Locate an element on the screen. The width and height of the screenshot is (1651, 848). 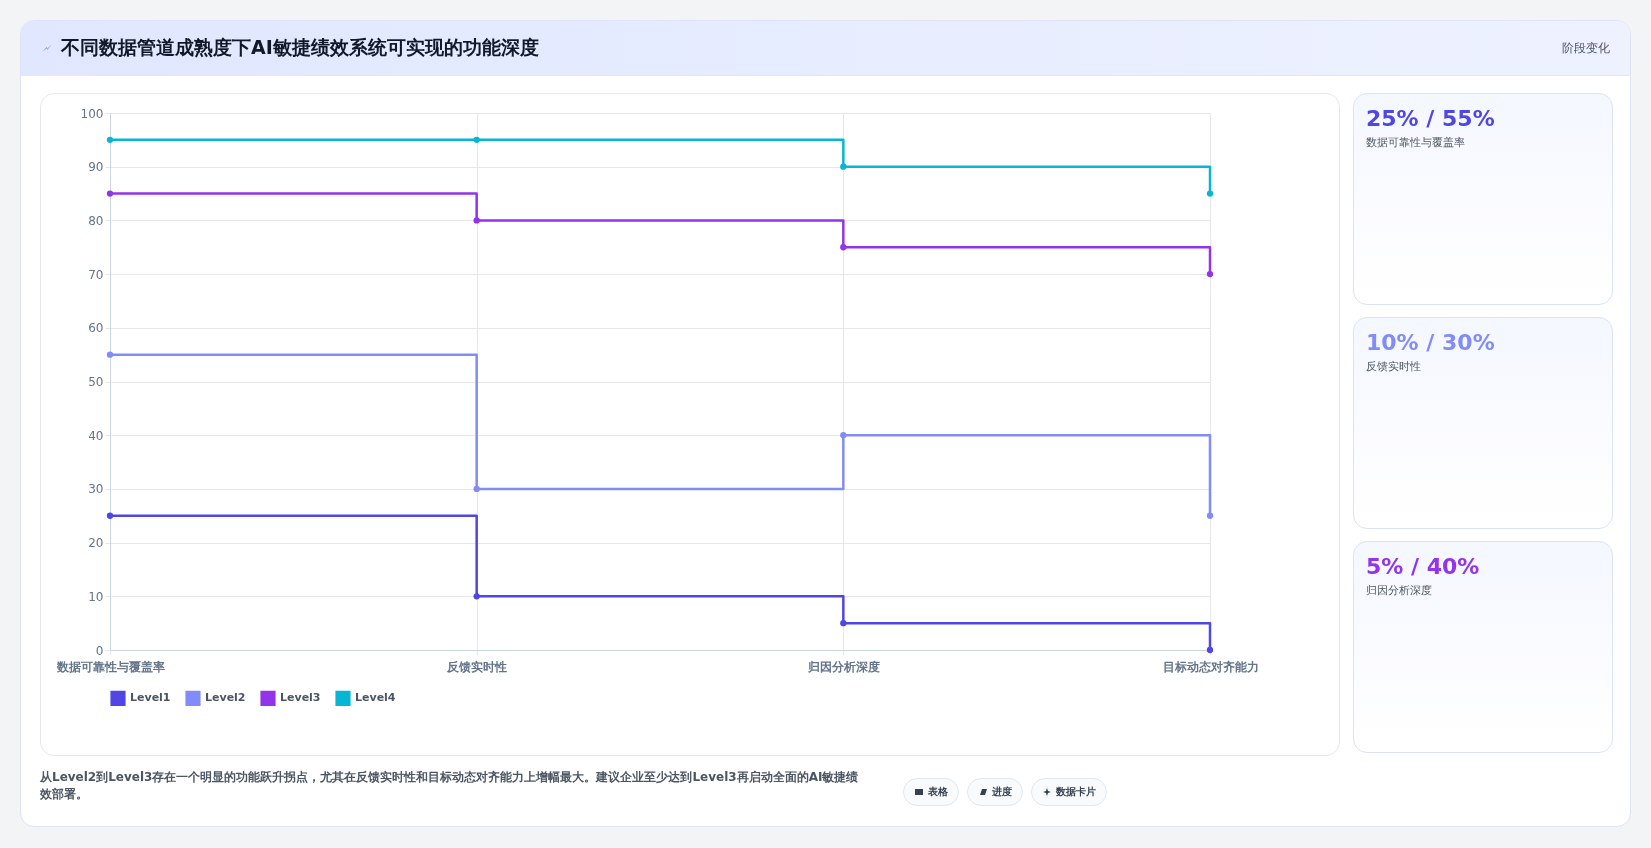
text: 数据卡片 is located at coordinates (1076, 792).